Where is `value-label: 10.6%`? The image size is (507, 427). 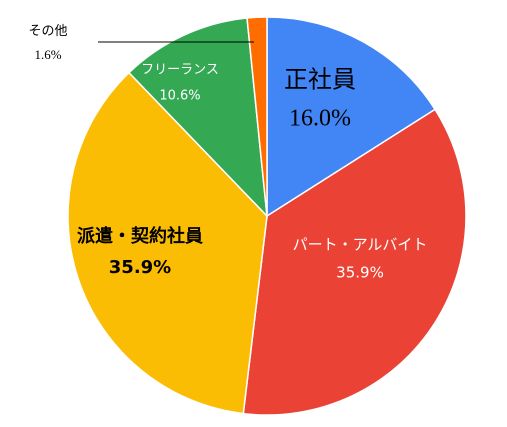
value-label: 10.6% is located at coordinates (179, 96).